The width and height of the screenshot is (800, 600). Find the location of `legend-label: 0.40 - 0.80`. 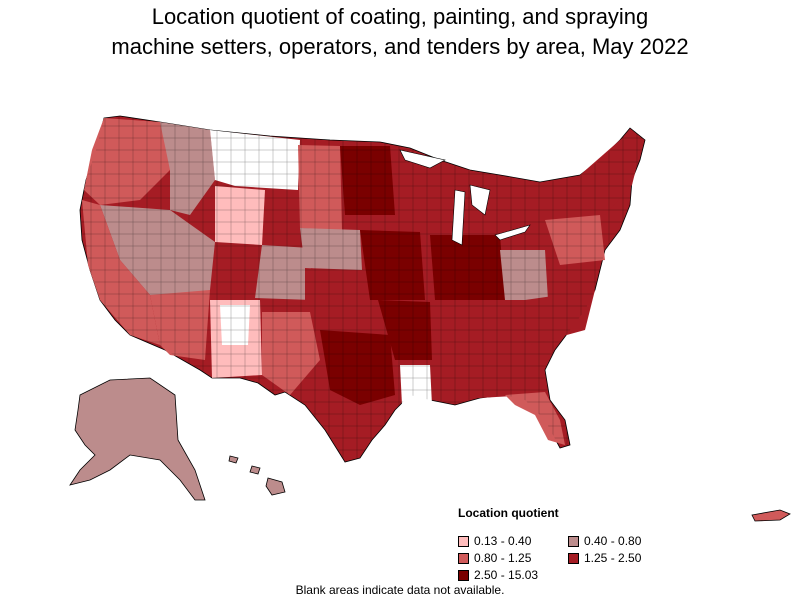

legend-label: 0.40 - 0.80 is located at coordinates (613, 541).